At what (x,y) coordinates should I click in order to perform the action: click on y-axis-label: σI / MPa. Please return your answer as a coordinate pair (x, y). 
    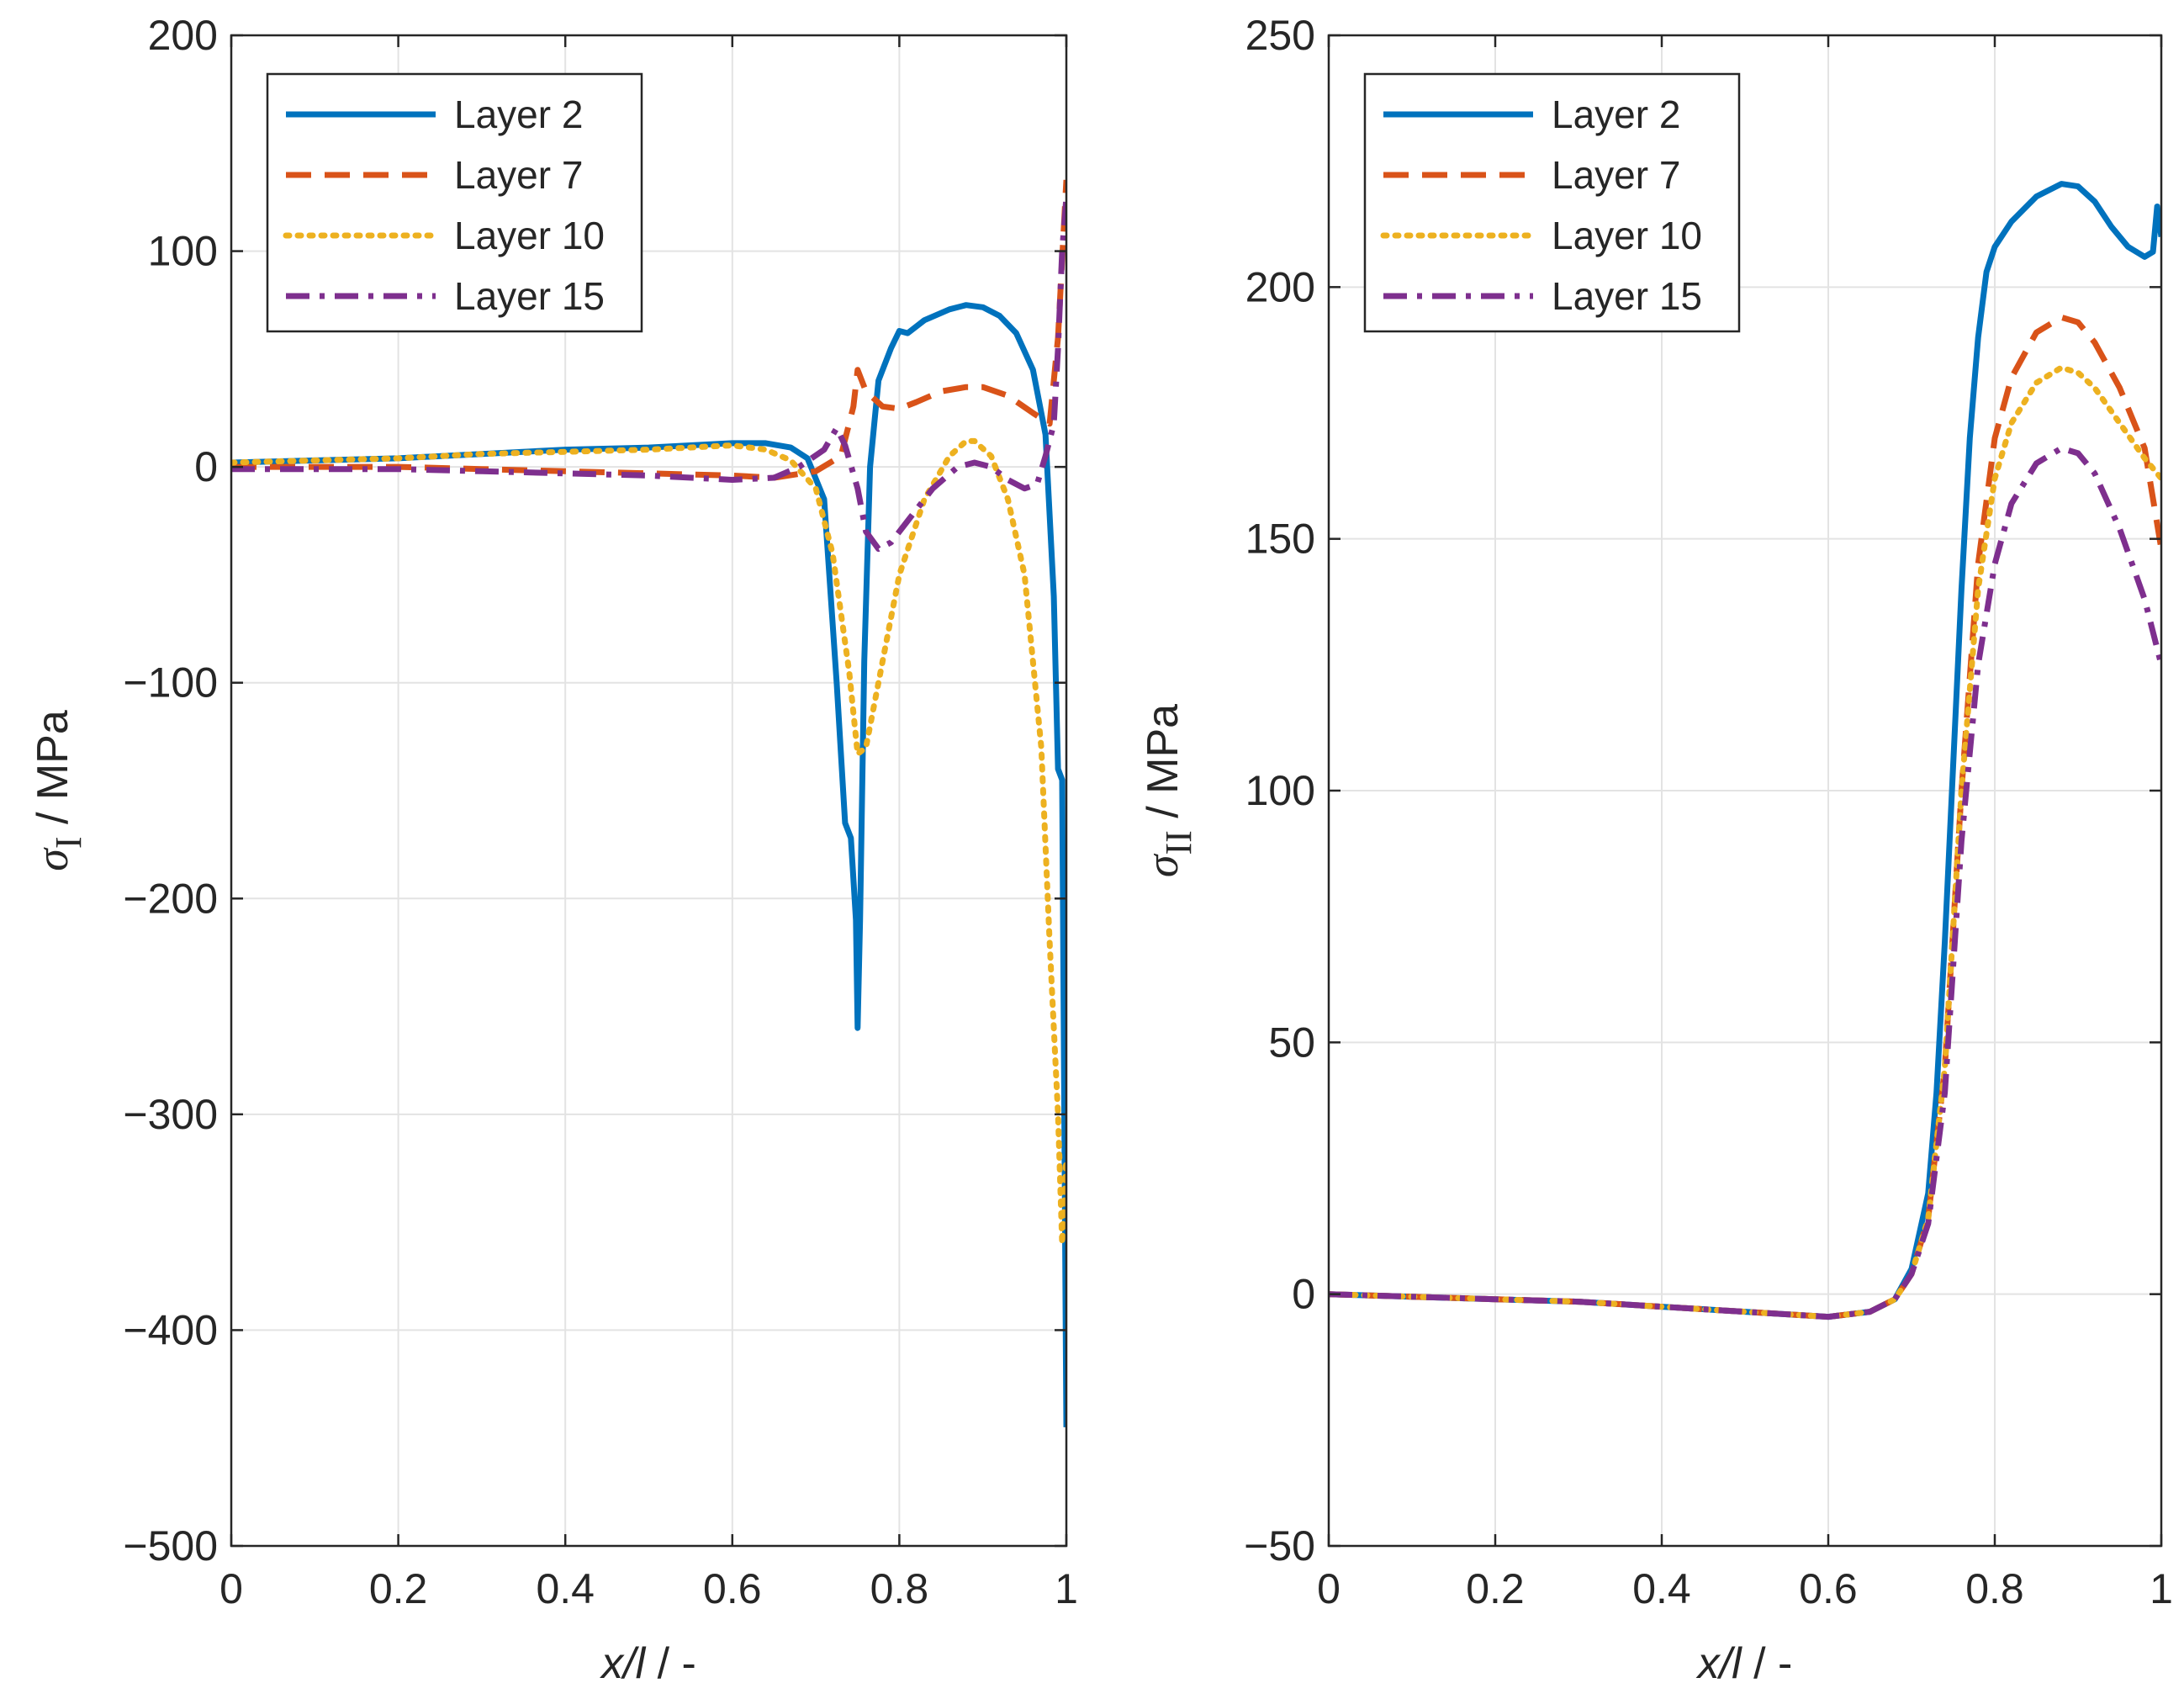
    Looking at the image, I should click on (58, 790).